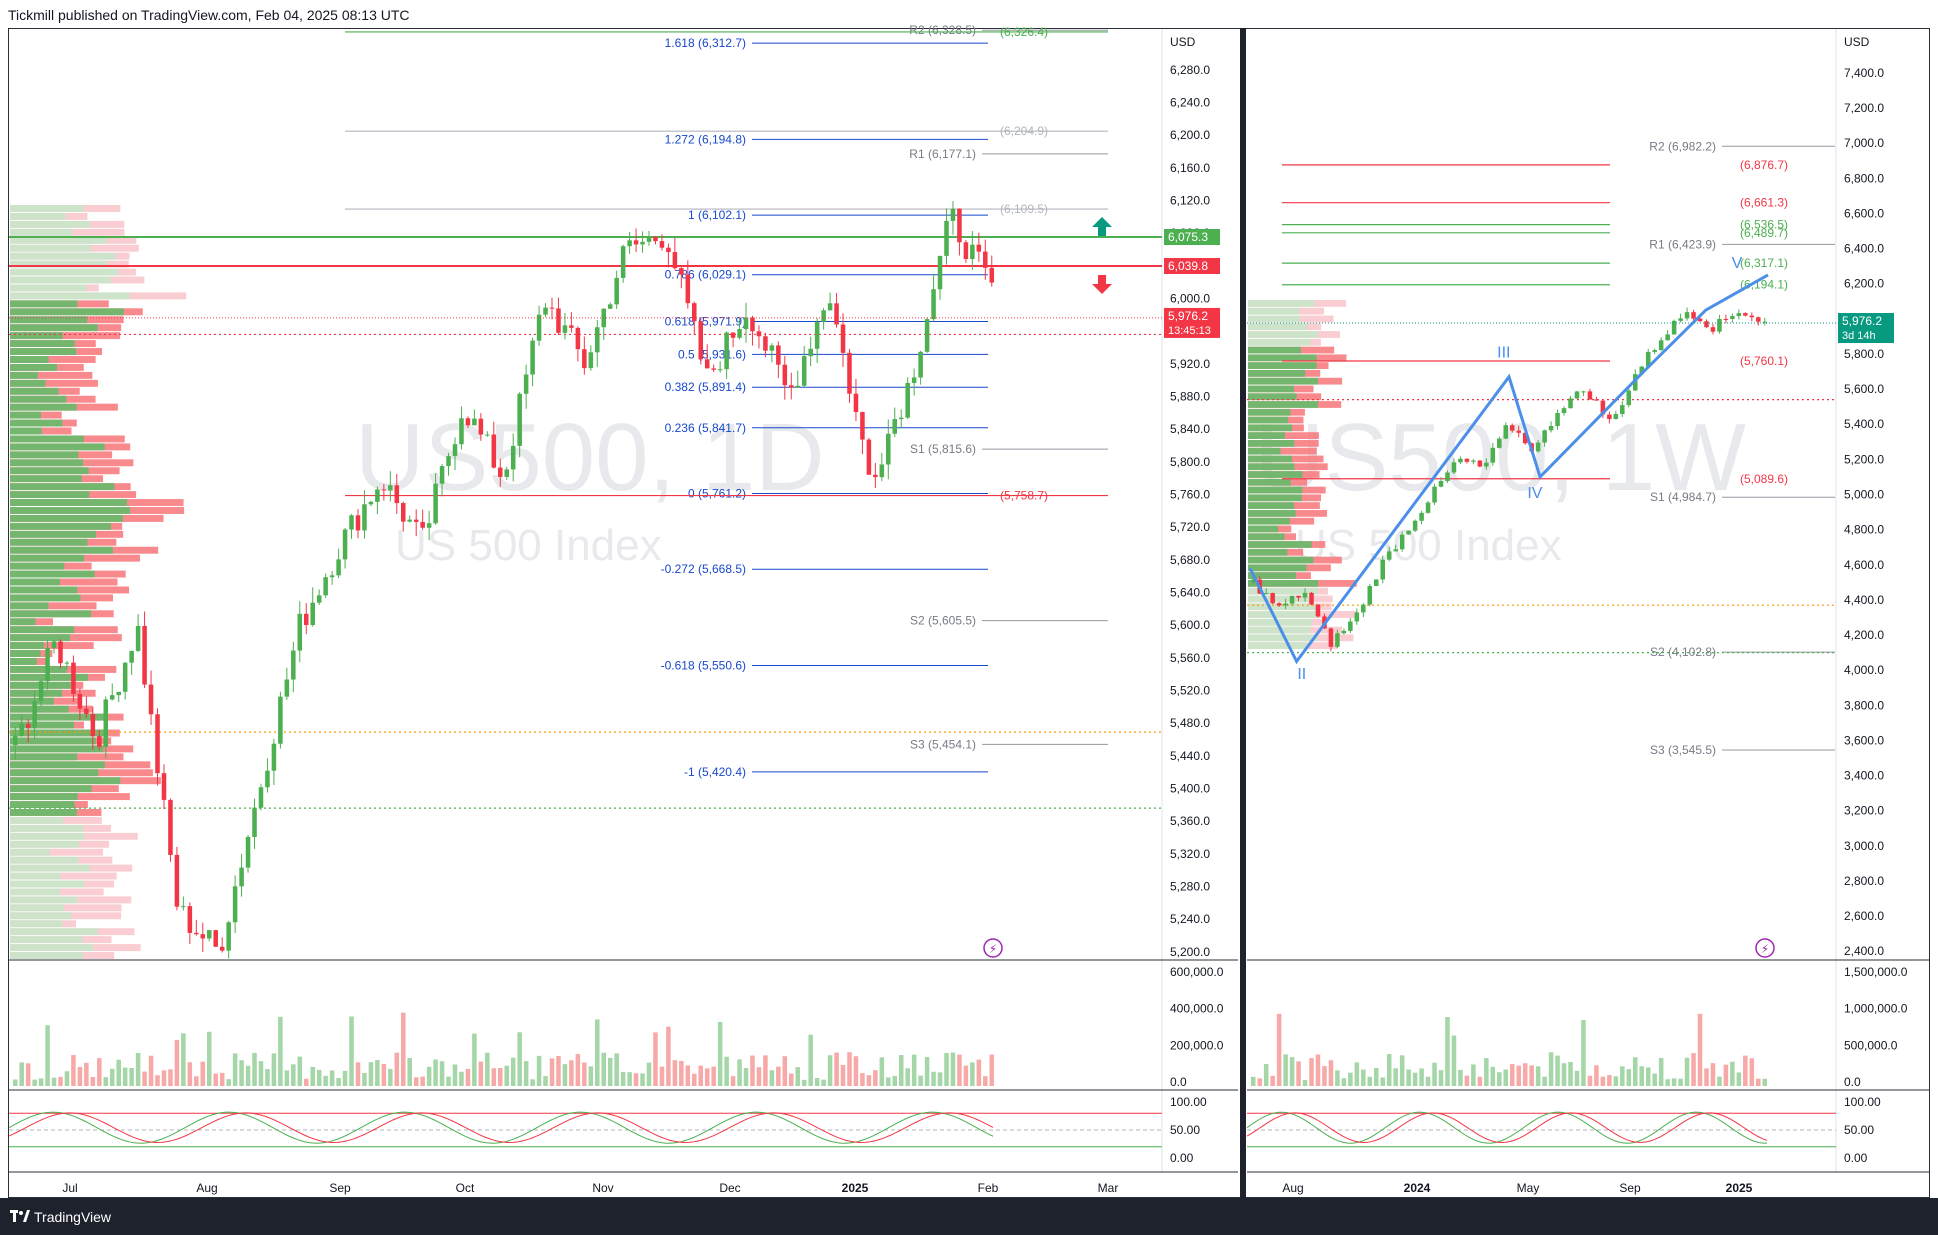 The image size is (1938, 1235). What do you see at coordinates (942, 154) in the screenshot?
I see `pivot-level-label: R1 (6,177.1)` at bounding box center [942, 154].